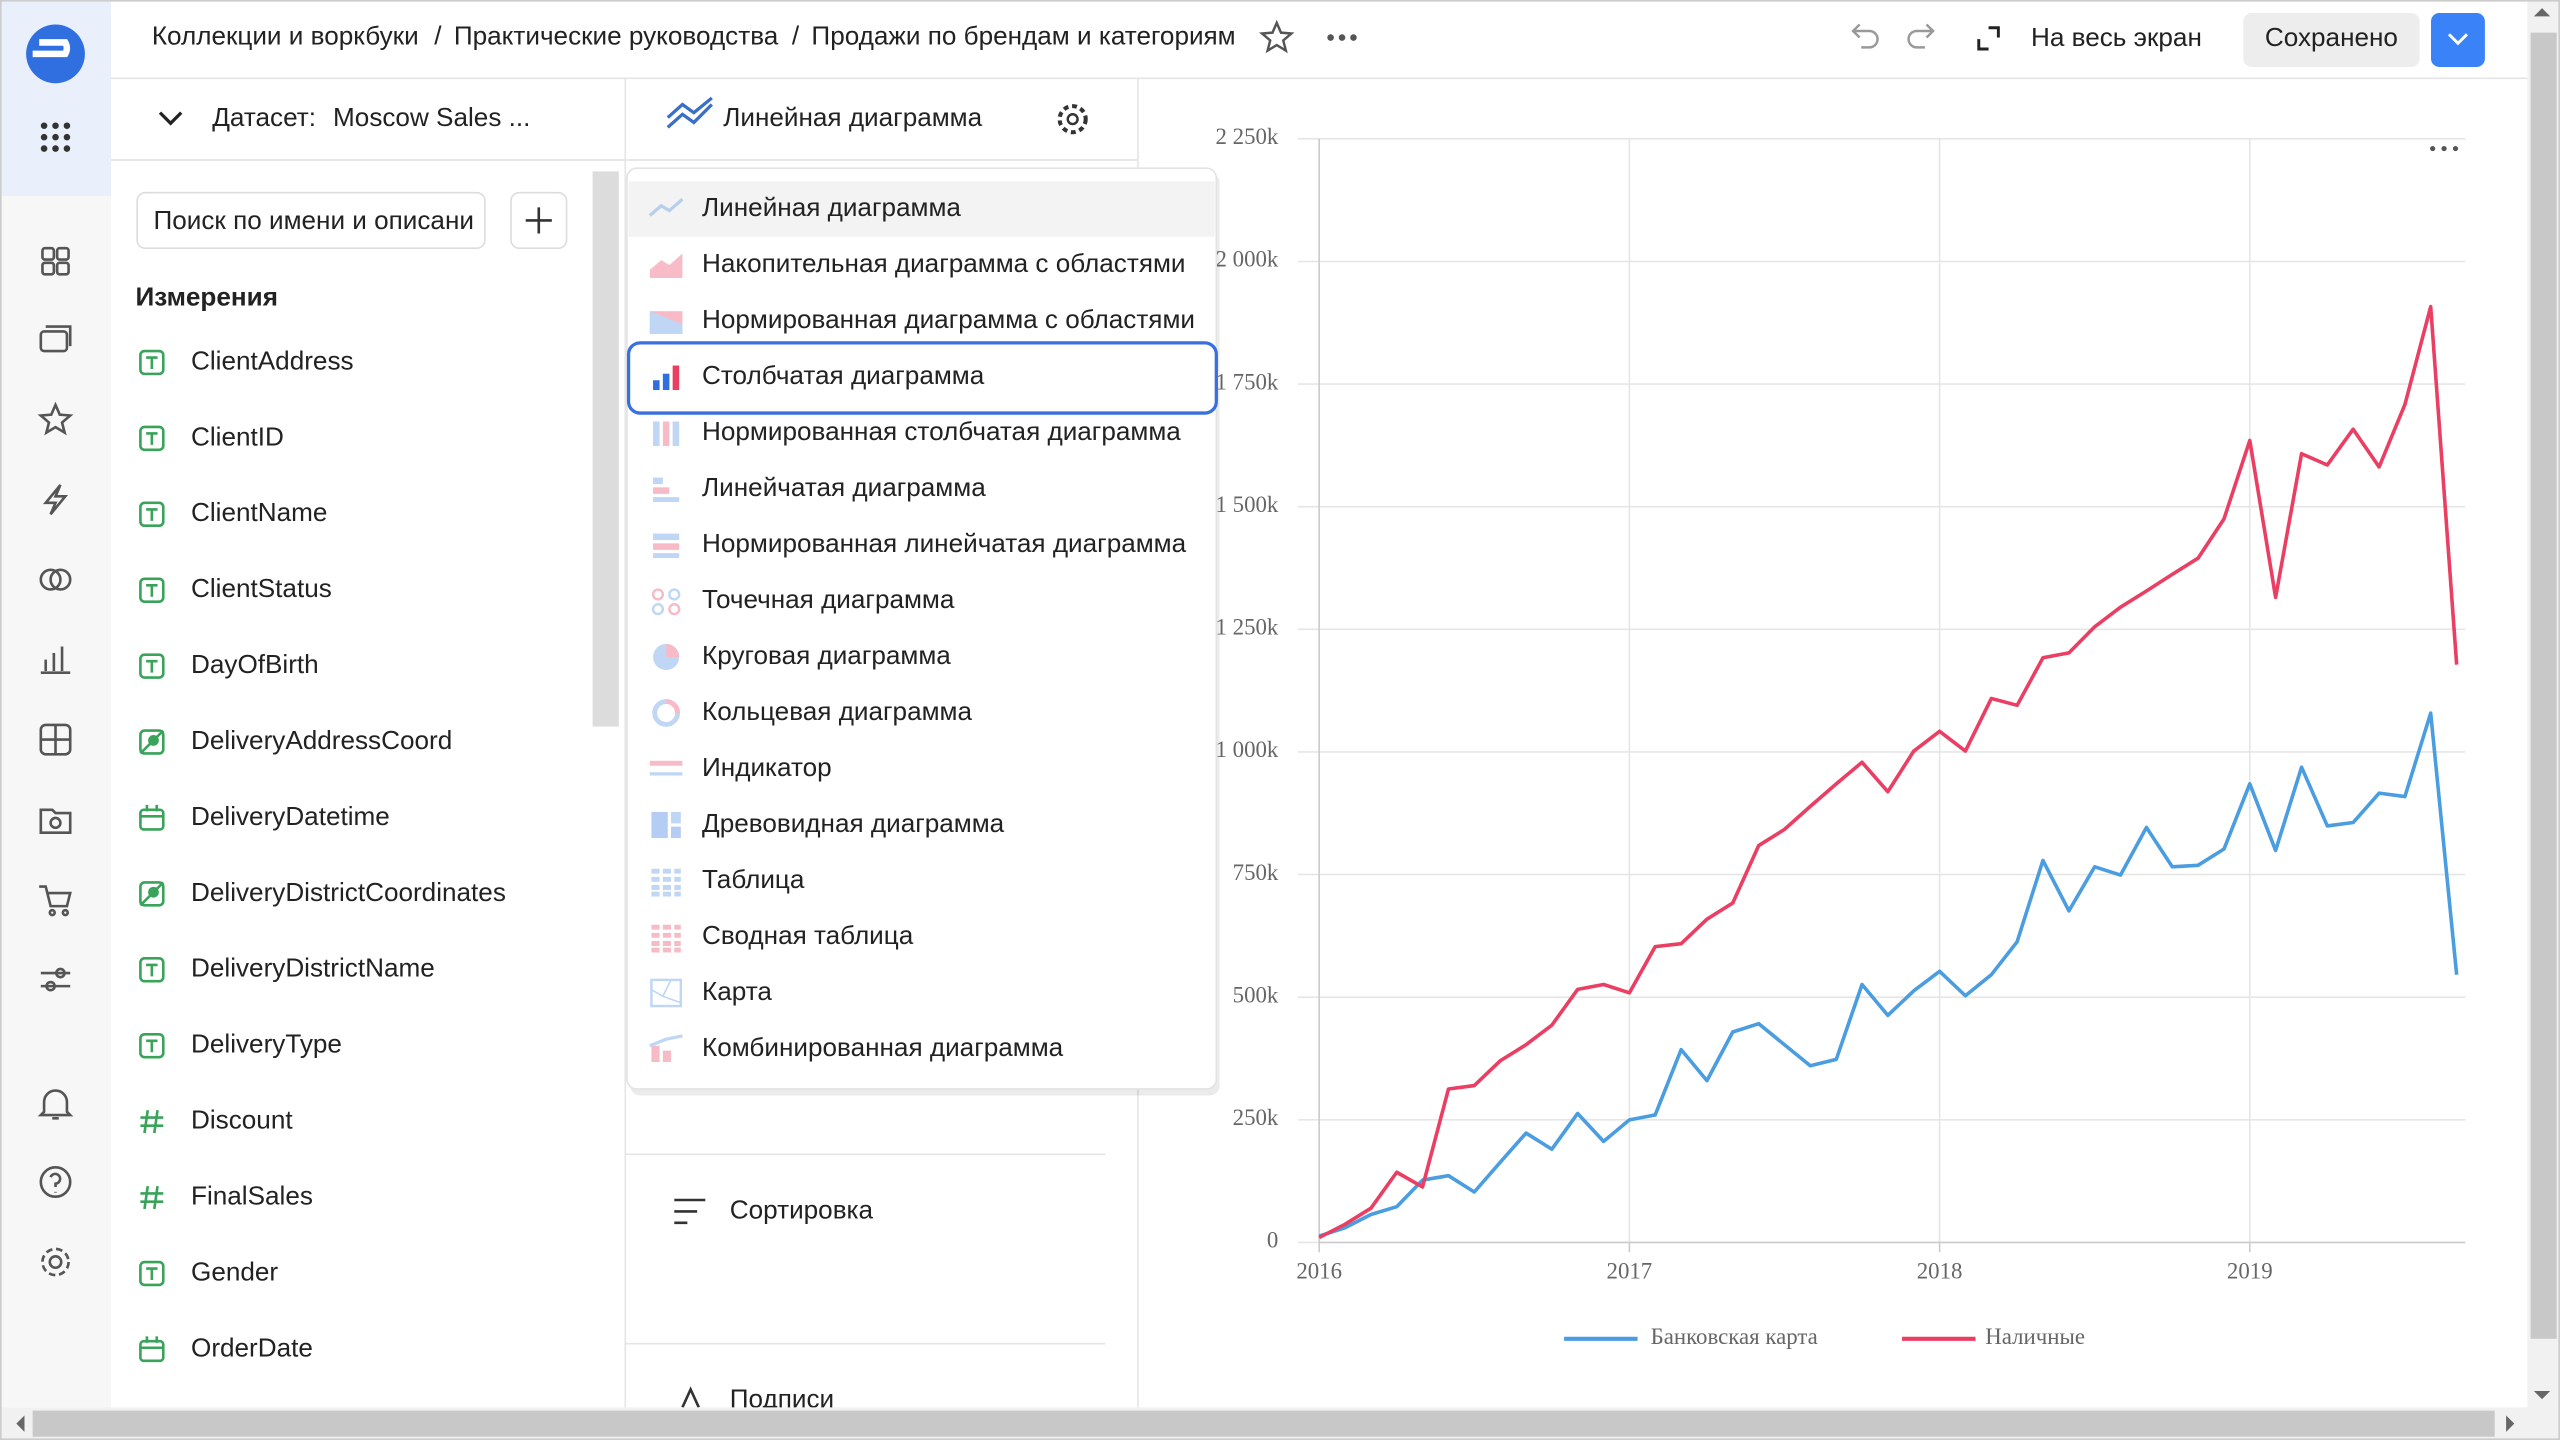 The width and height of the screenshot is (2560, 1440). I want to click on sorting-section: Сортировка, so click(802, 1209).